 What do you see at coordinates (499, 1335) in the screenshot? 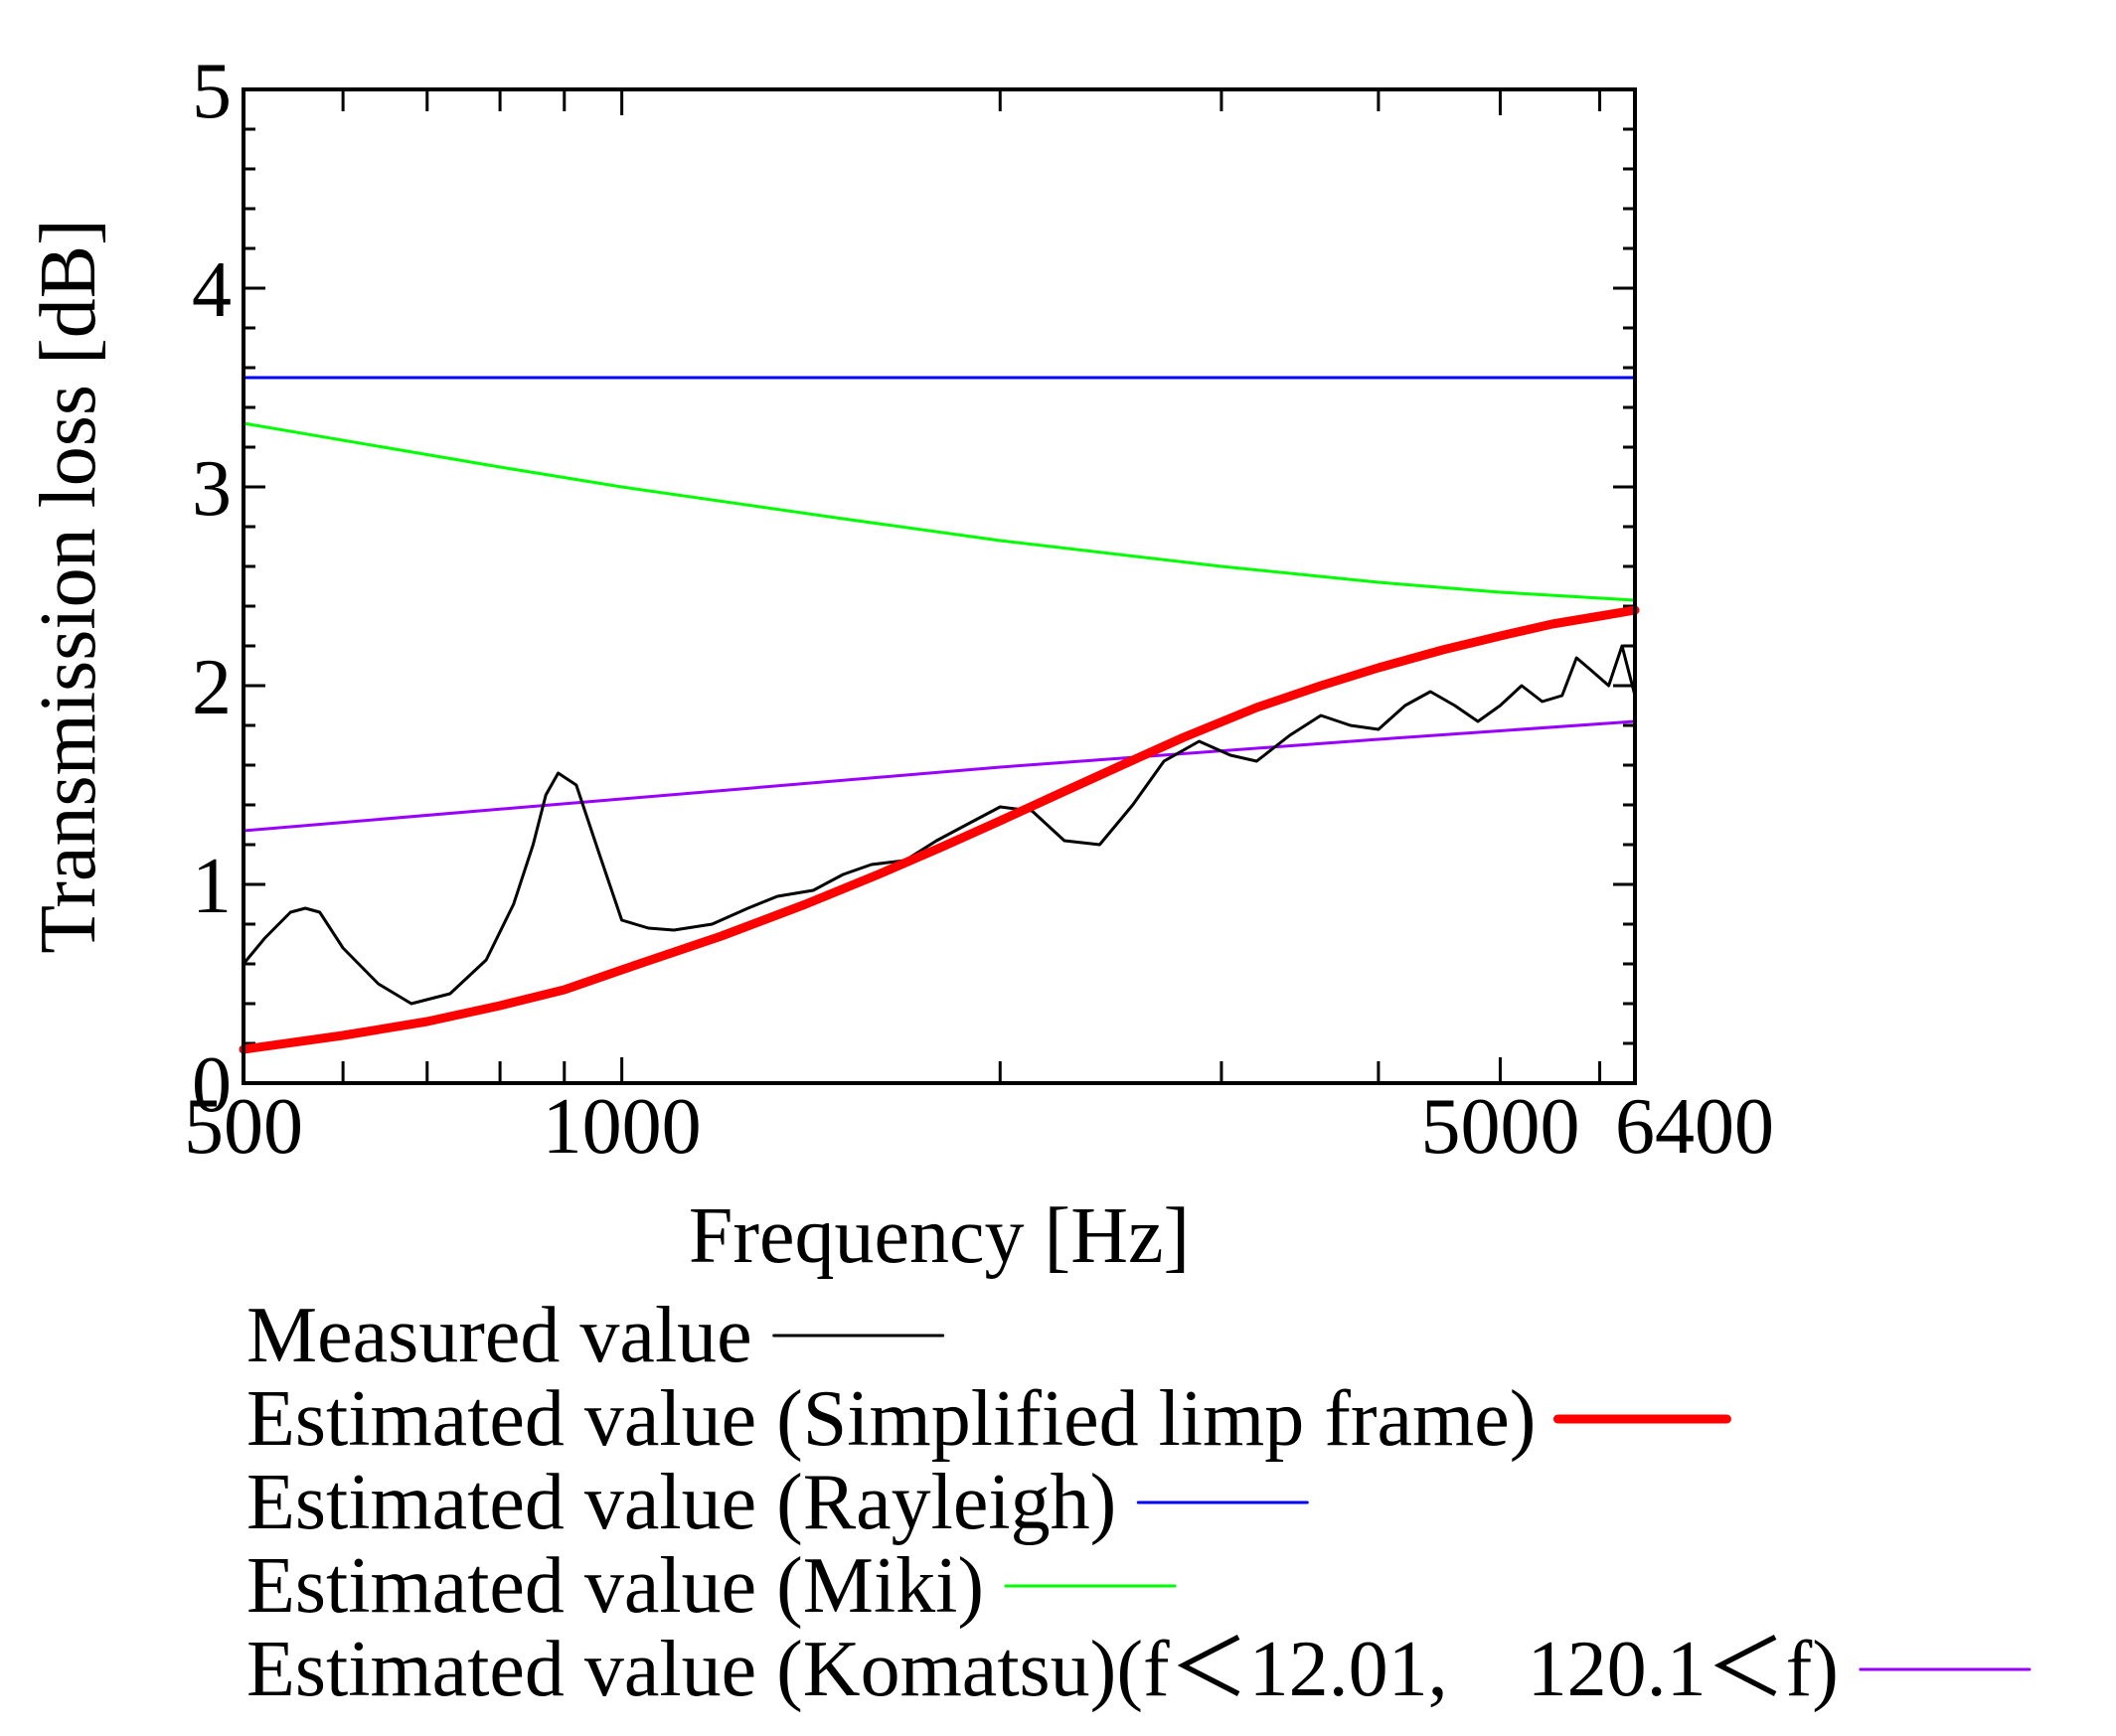
I see `legend-label: Measured value` at bounding box center [499, 1335].